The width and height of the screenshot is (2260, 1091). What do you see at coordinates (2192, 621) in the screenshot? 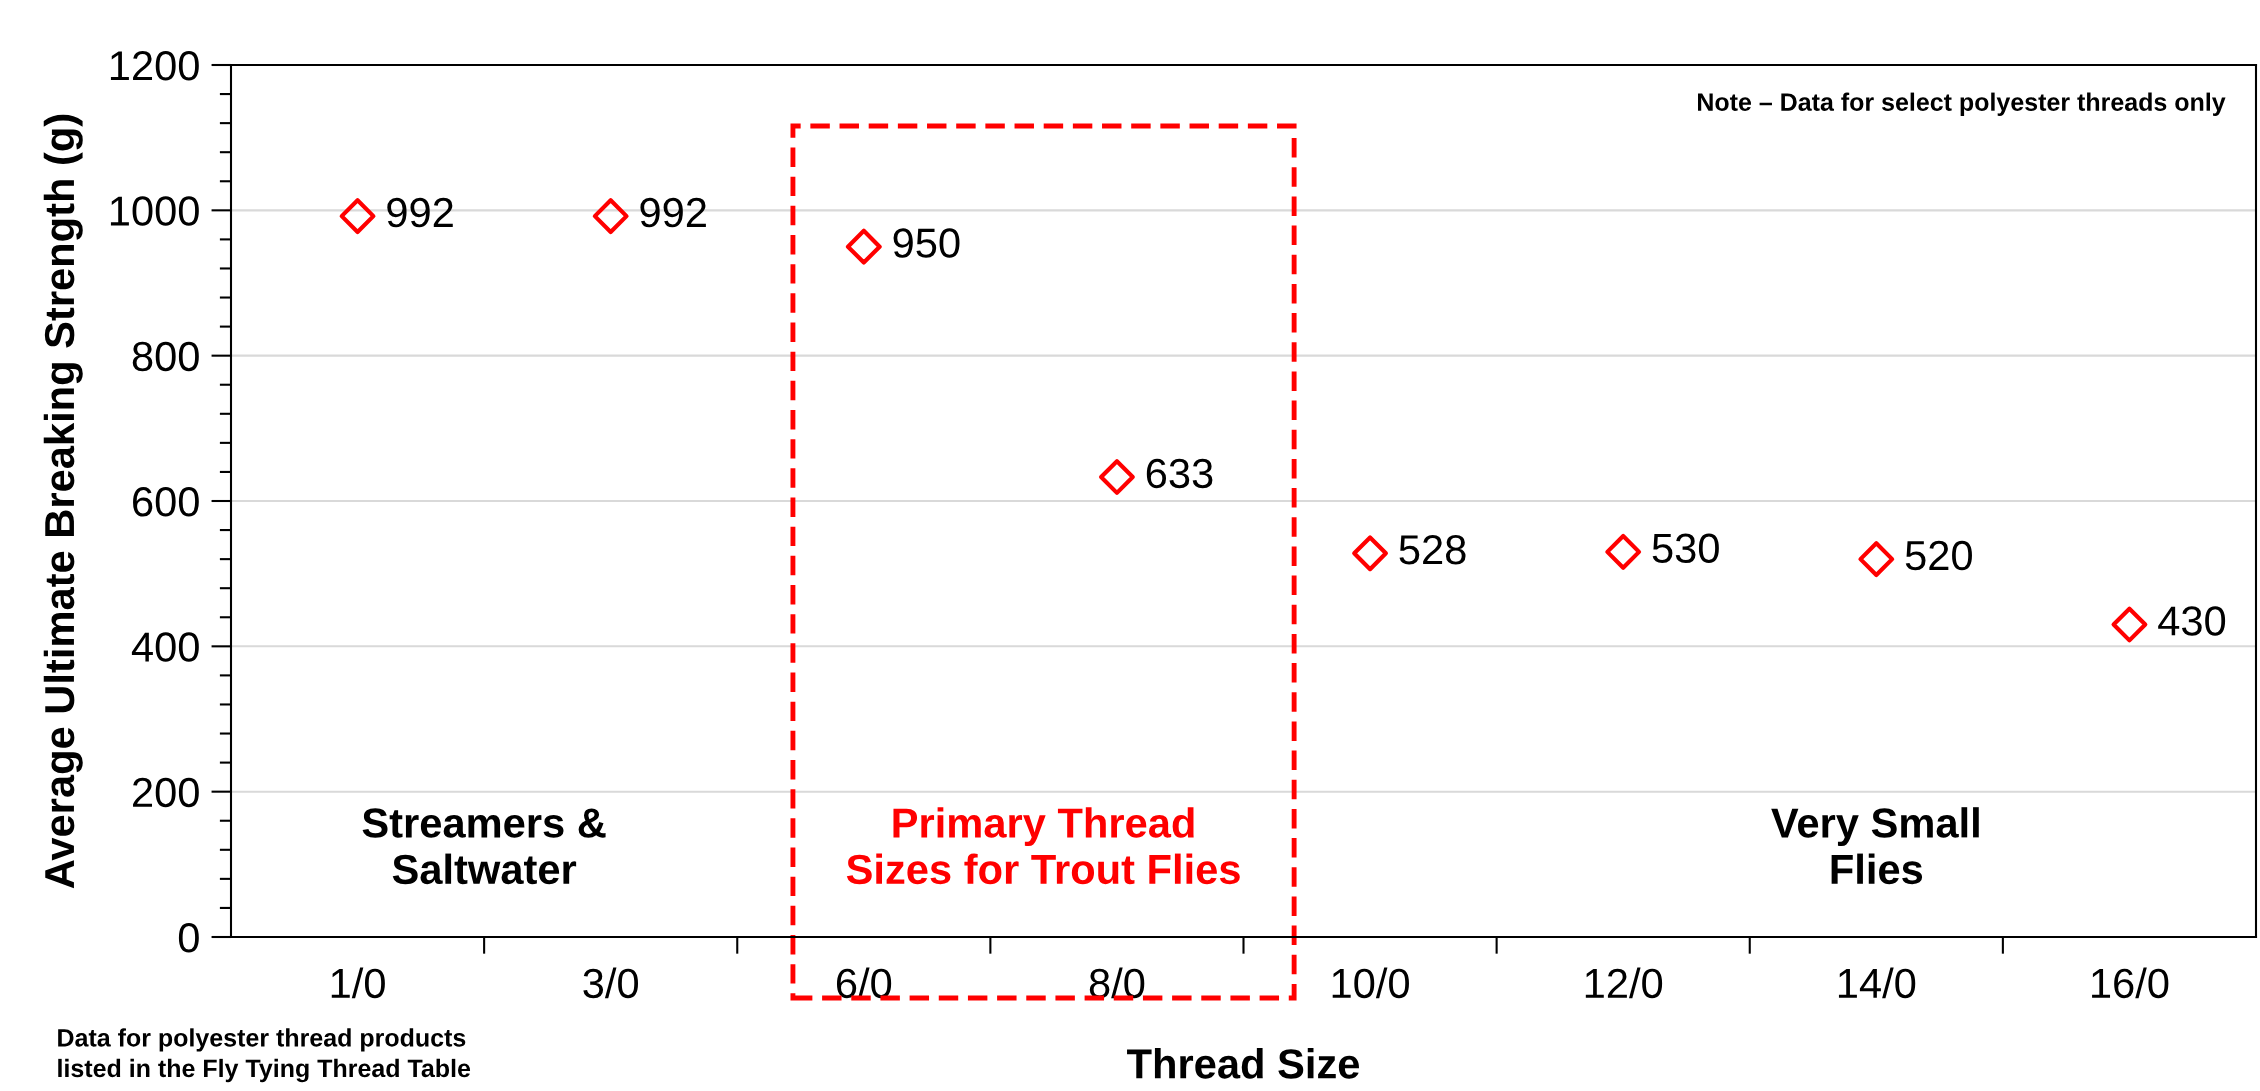
I see `data-label: 430` at bounding box center [2192, 621].